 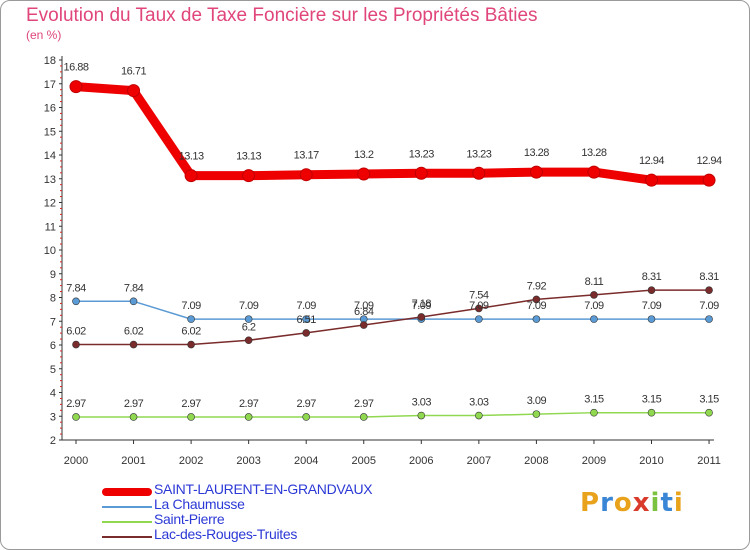 I want to click on x-tick-label: 2000, so click(x=76, y=461).